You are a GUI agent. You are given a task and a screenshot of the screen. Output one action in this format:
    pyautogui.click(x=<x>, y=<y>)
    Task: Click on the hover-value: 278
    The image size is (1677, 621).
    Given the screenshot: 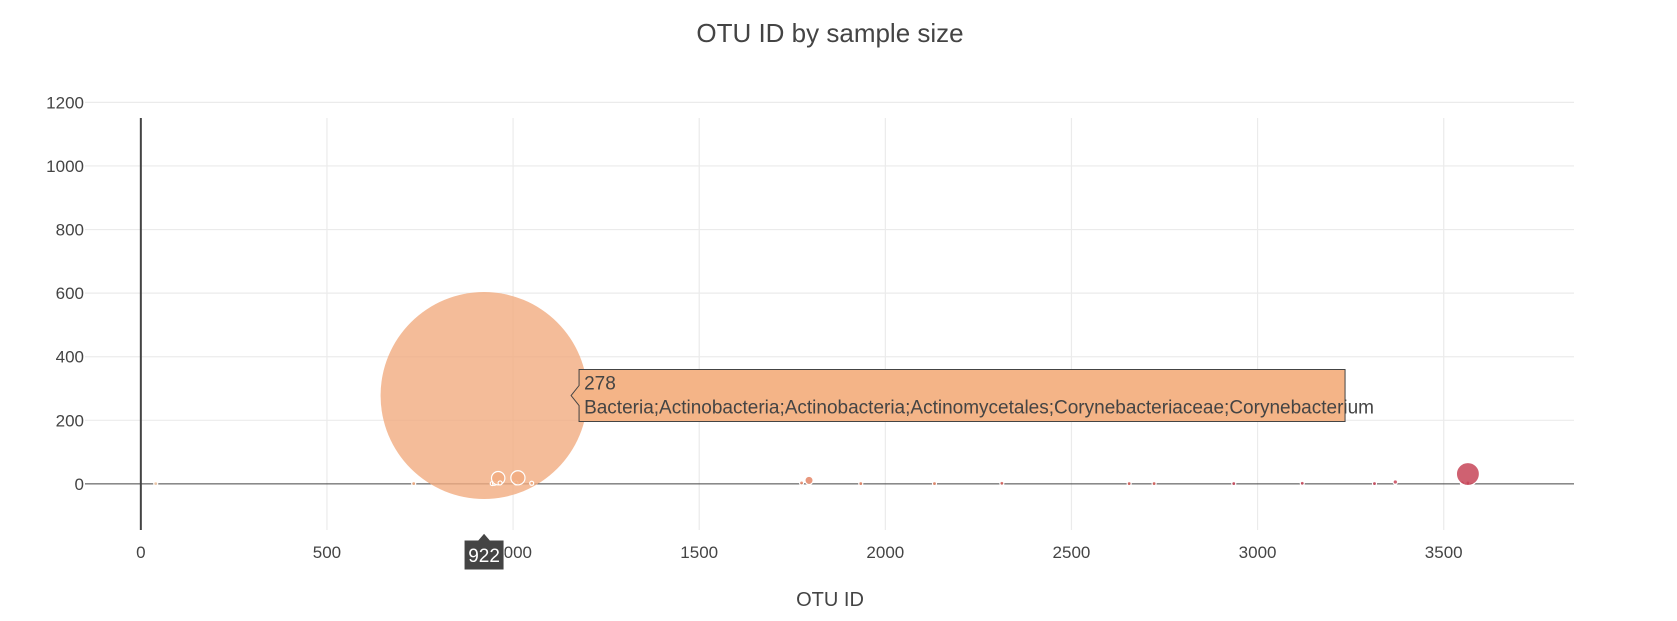 What is the action you would take?
    pyautogui.click(x=600, y=384)
    